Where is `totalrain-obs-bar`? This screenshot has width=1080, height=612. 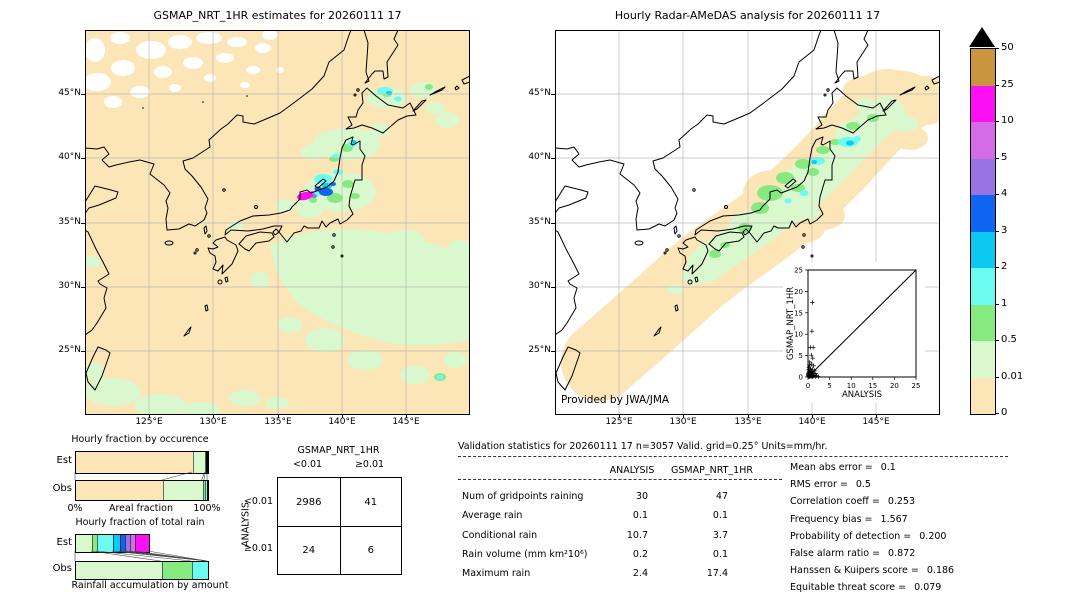
totalrain-obs-bar is located at coordinates (142, 570).